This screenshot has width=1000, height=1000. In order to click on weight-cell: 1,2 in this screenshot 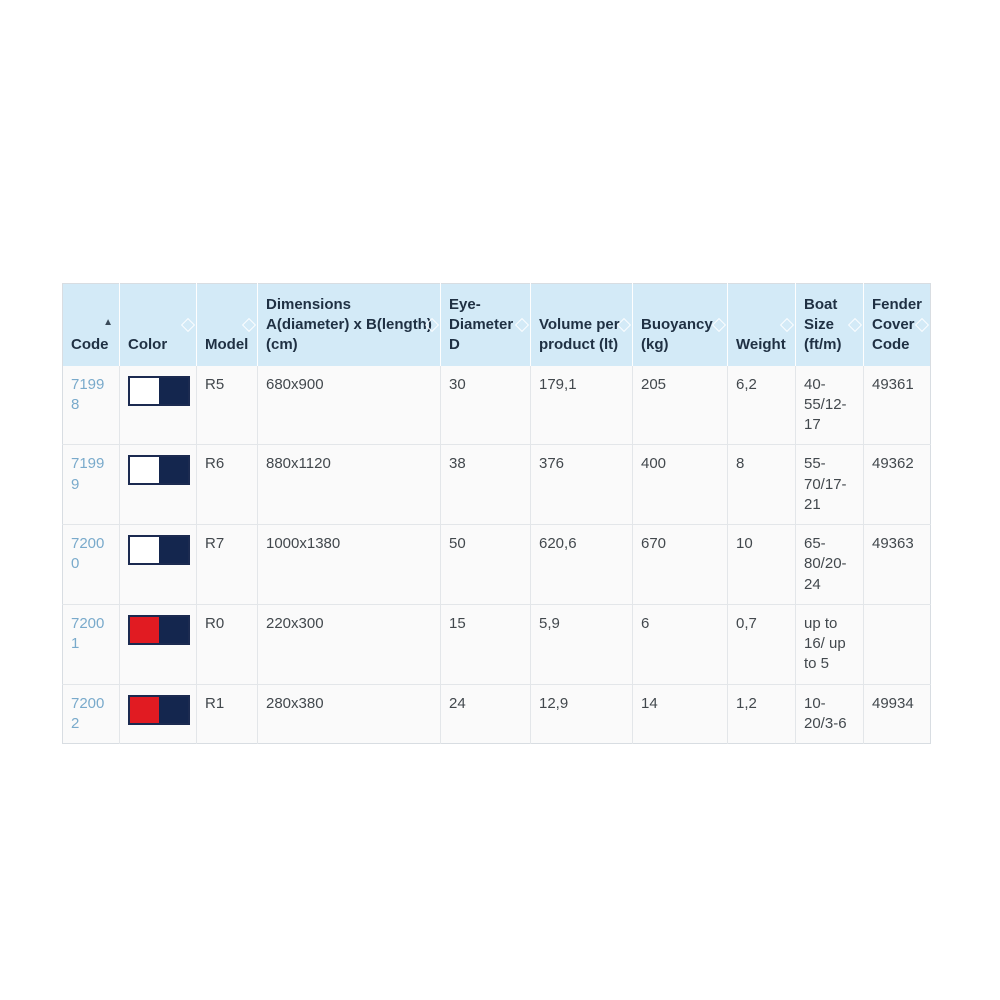, I will do `click(761, 713)`.